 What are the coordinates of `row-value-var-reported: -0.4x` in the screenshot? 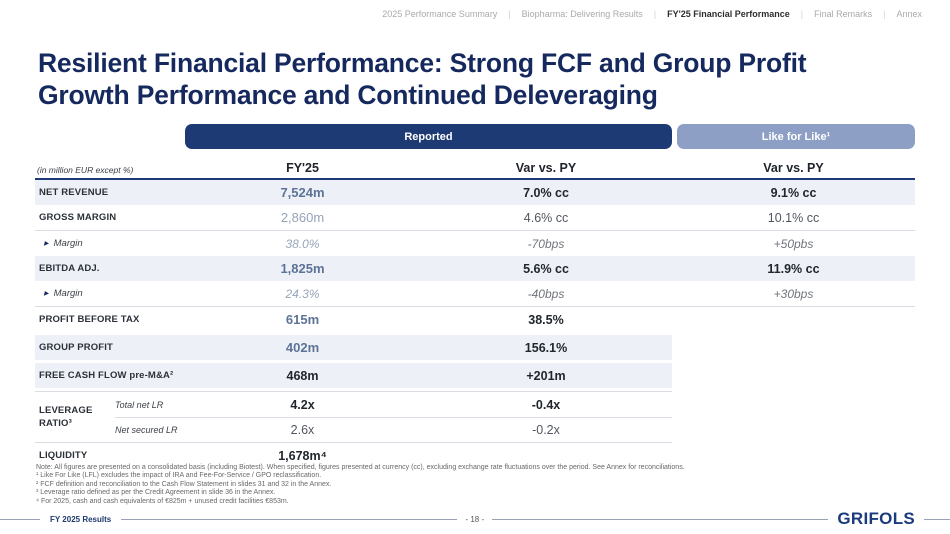 It's located at (546, 405).